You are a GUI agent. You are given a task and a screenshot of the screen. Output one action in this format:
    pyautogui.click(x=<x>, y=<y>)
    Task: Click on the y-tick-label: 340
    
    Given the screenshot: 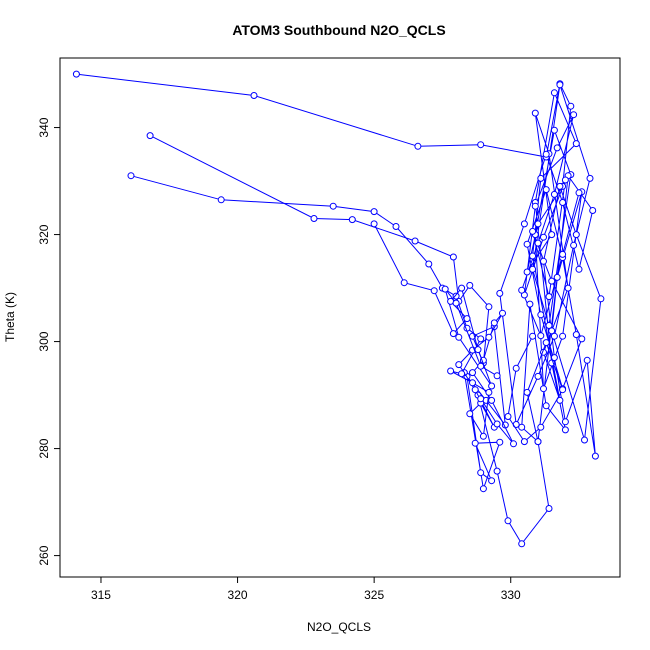 What is the action you would take?
    pyautogui.click(x=44, y=127)
    